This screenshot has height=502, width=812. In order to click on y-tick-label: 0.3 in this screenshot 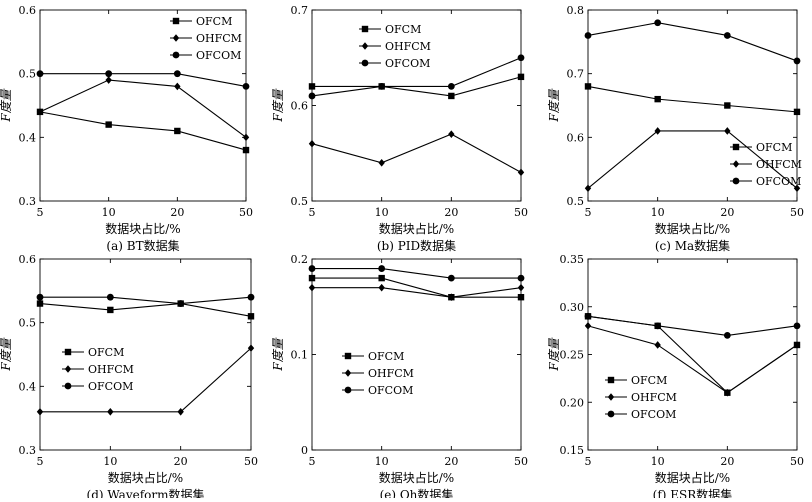, I will do `click(28, 450)`.